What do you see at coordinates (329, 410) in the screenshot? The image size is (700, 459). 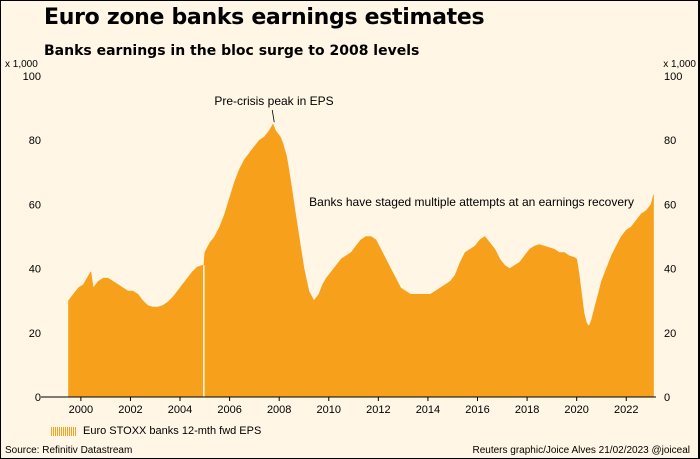 I see `x-tick-label: 2010` at bounding box center [329, 410].